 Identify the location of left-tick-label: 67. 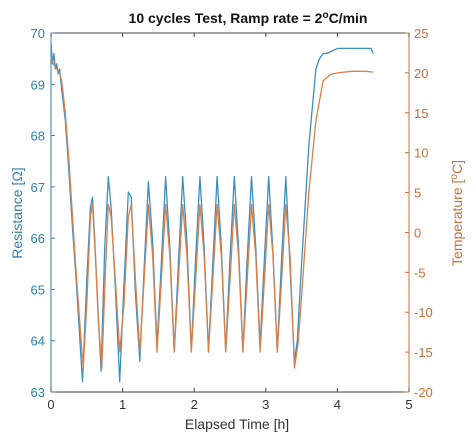
(38, 187).